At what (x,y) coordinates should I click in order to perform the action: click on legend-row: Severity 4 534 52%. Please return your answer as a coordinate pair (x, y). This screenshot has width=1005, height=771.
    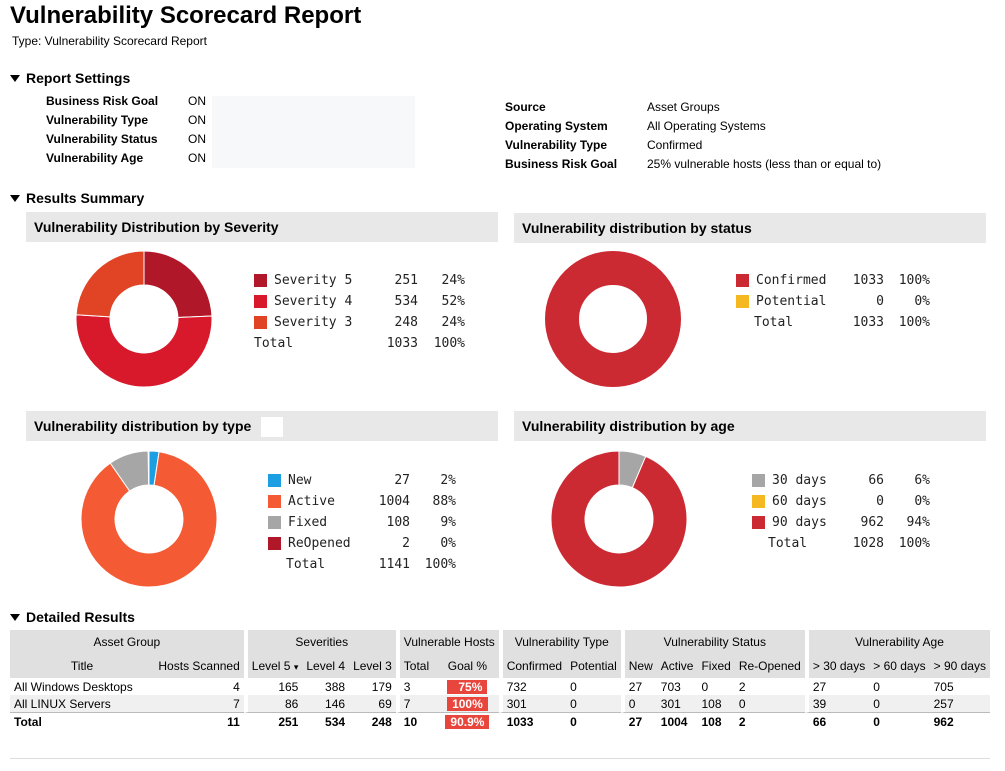
    Looking at the image, I should click on (359, 301).